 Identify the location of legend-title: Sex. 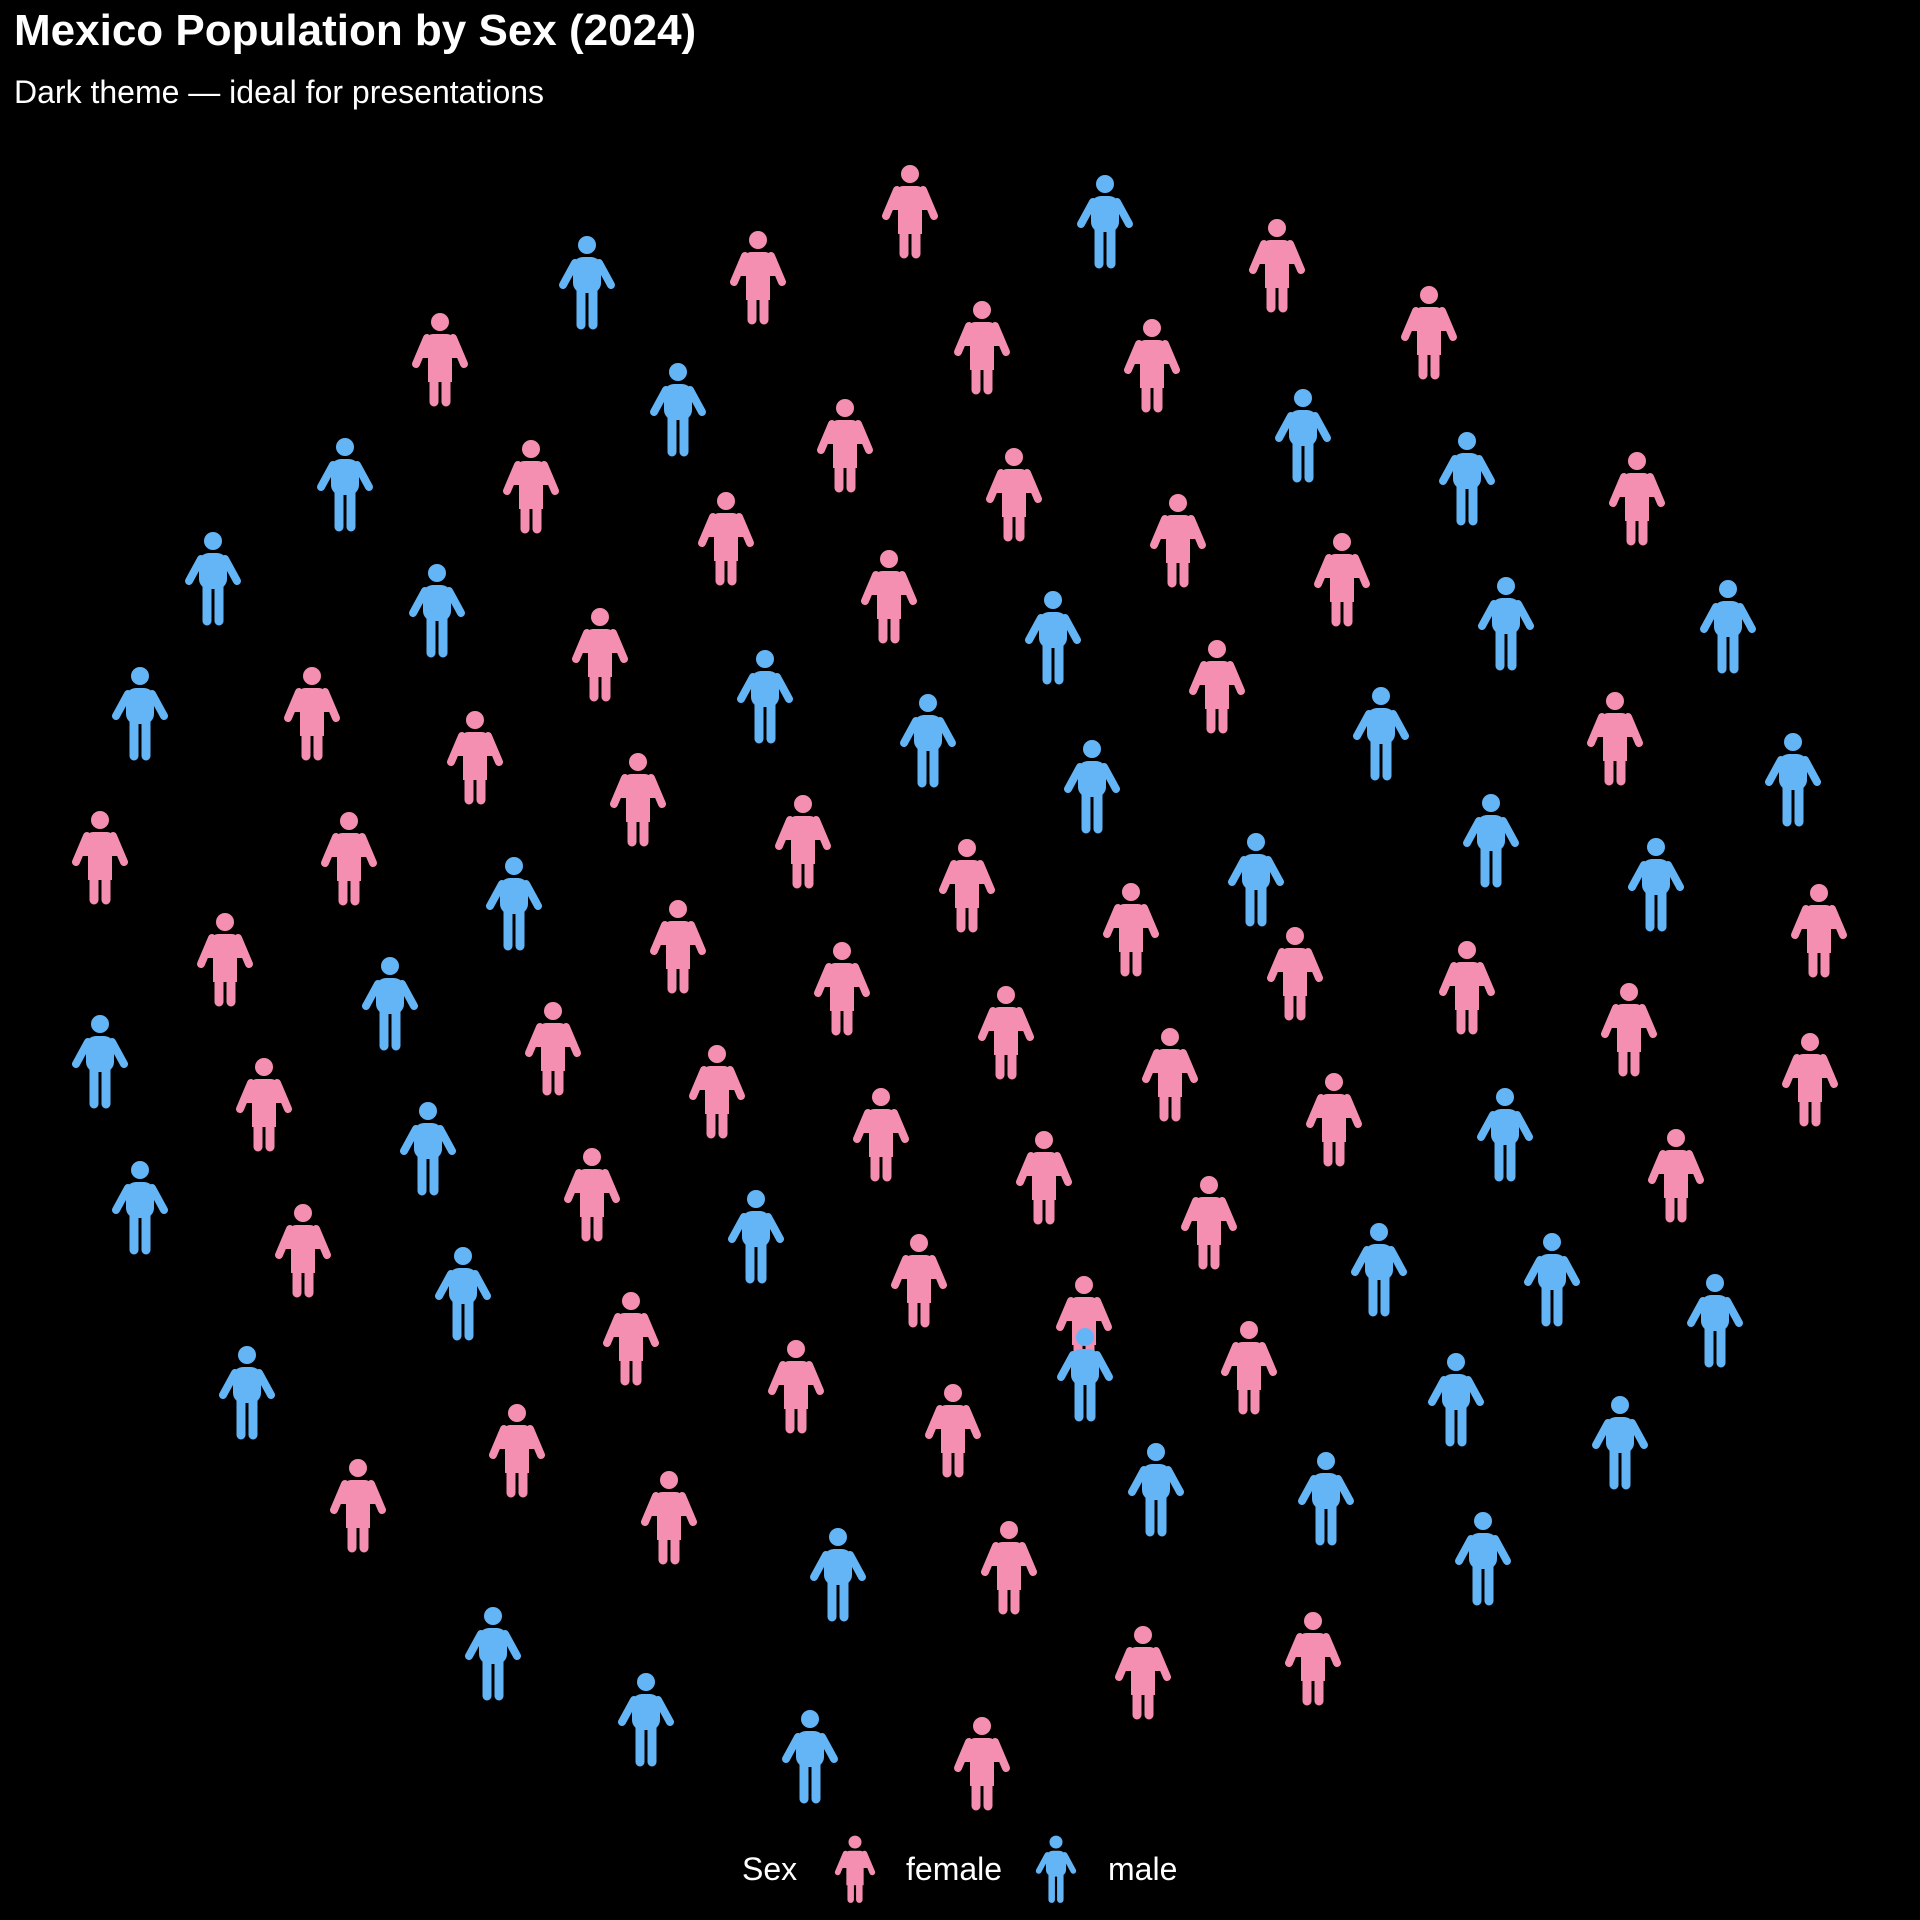
(769, 1869).